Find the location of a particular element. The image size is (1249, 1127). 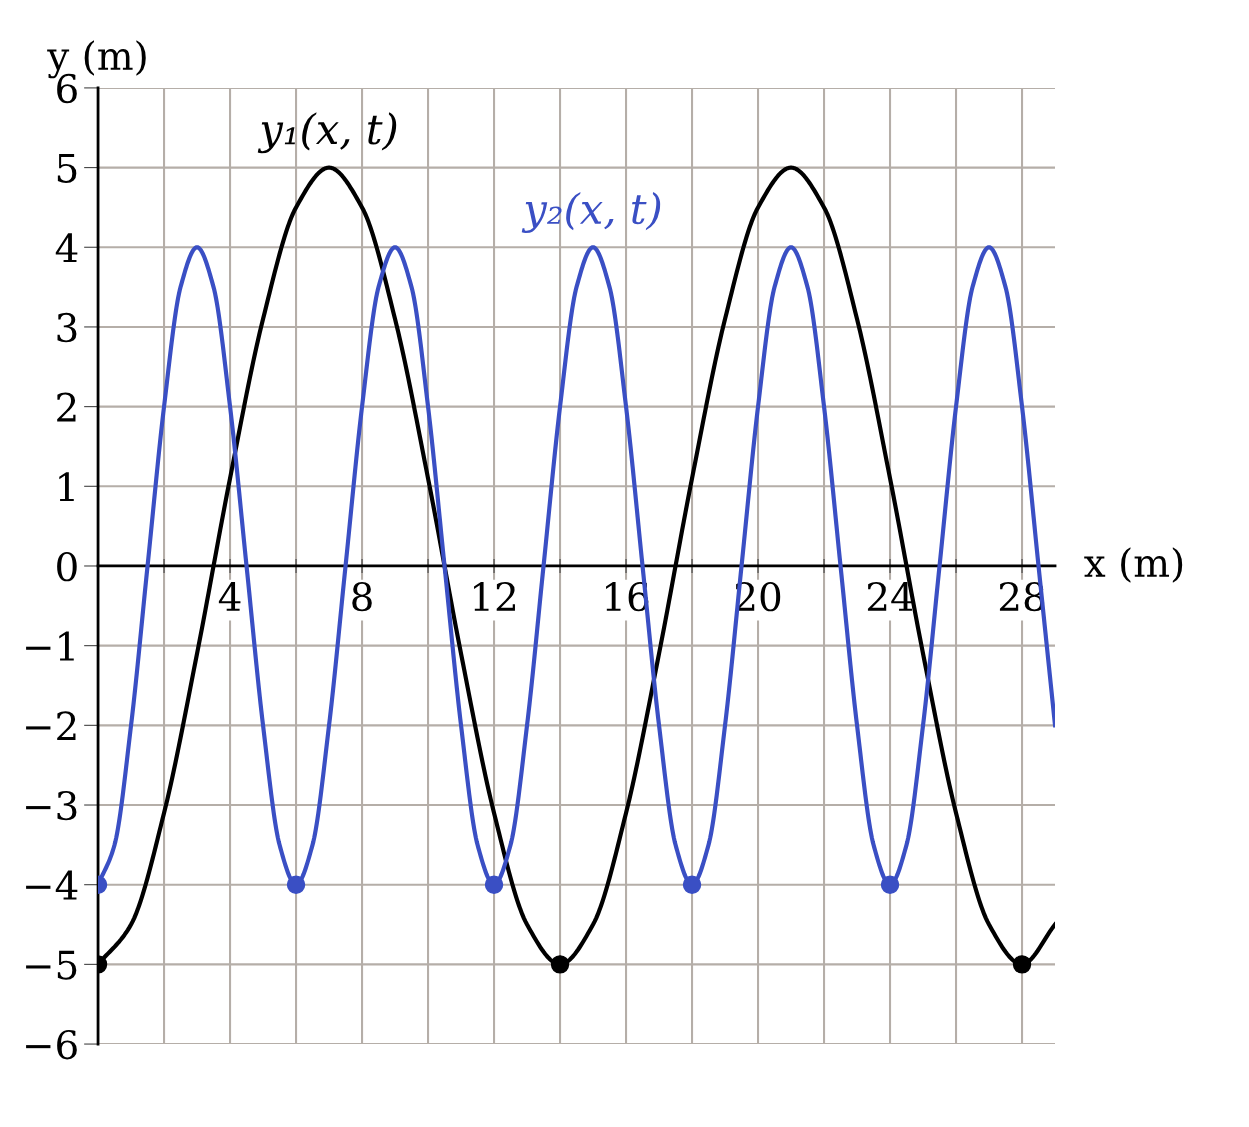

y-tick-label: 4 is located at coordinates (66, 248).